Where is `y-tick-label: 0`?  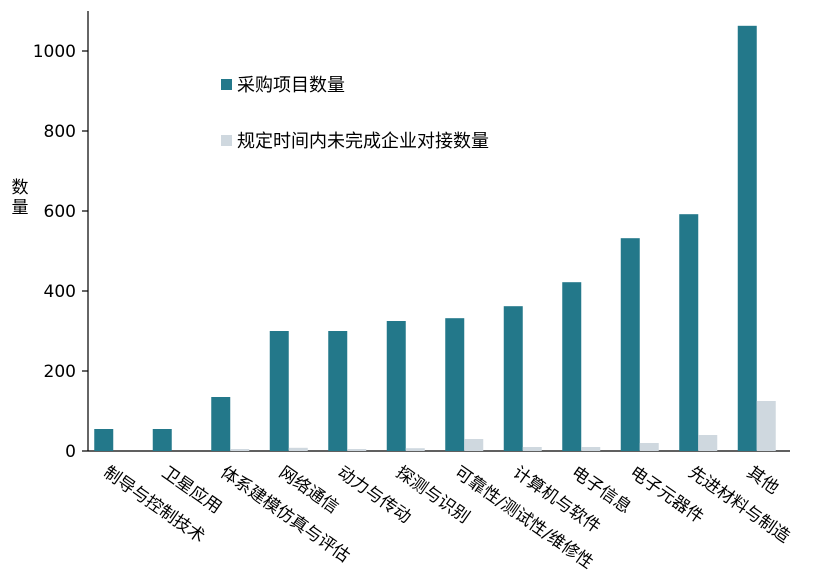
y-tick-label: 0 is located at coordinates (70, 452).